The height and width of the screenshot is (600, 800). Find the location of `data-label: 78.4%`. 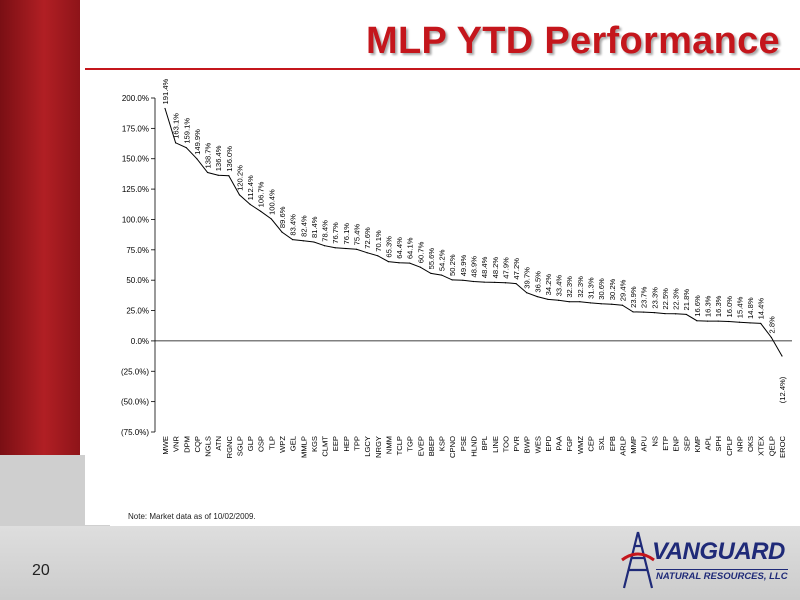

data-label: 78.4% is located at coordinates (325, 231).